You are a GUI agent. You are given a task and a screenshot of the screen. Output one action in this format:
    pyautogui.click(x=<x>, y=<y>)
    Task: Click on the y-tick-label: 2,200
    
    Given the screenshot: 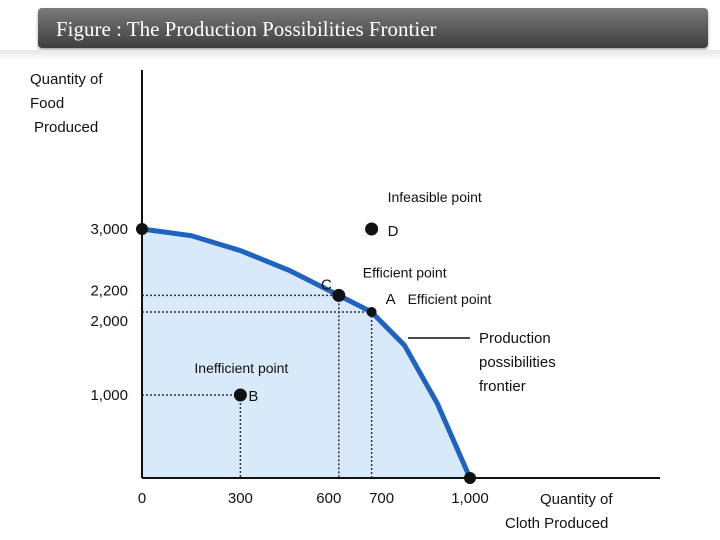 What is the action you would take?
    pyautogui.click(x=109, y=290)
    